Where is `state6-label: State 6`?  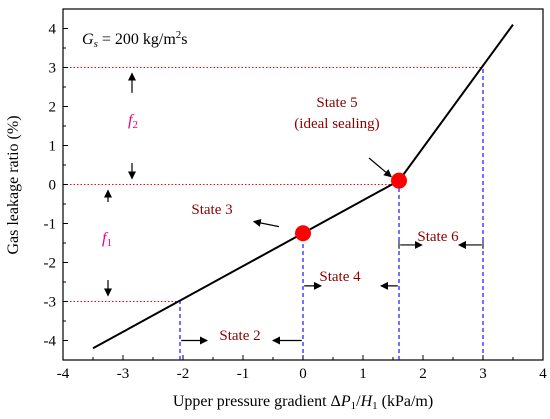 state6-label: State 6 is located at coordinates (438, 237).